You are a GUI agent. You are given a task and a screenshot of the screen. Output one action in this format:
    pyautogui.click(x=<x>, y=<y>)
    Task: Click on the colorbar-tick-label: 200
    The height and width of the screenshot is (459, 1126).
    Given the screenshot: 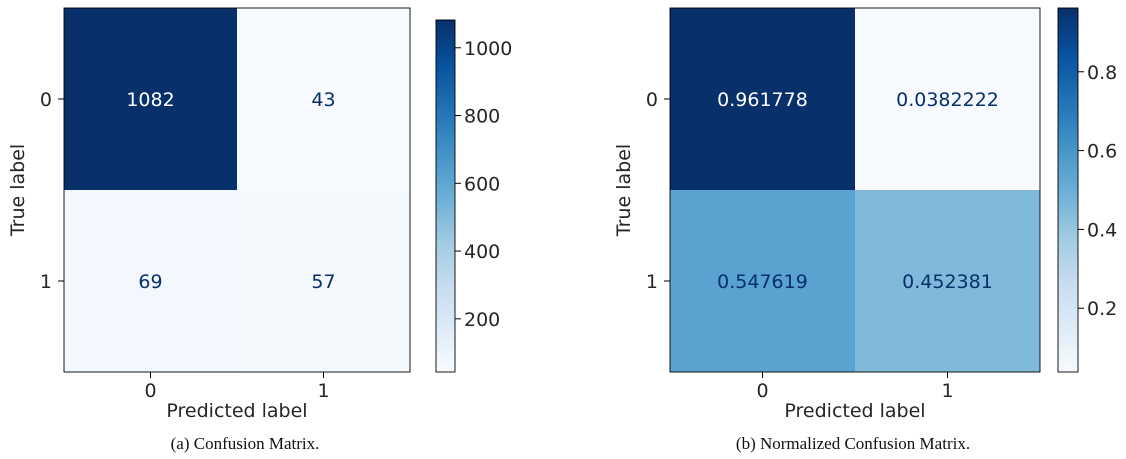 What is the action you would take?
    pyautogui.click(x=482, y=320)
    